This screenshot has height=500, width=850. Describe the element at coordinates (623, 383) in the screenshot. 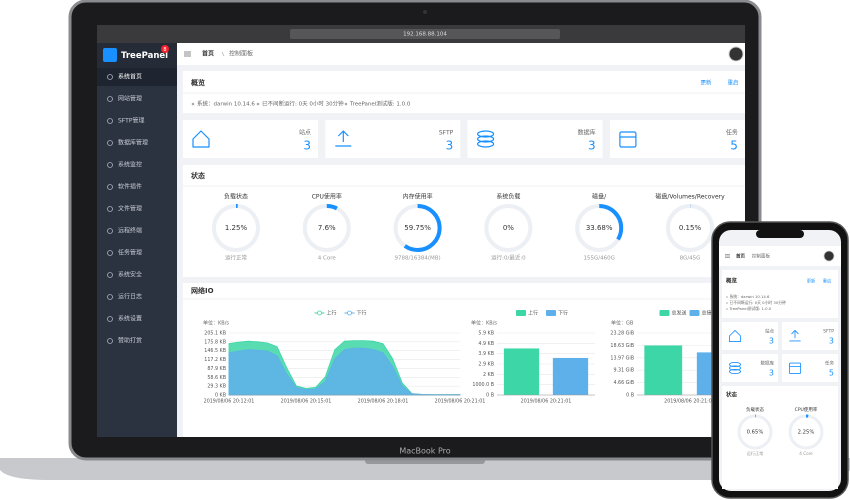

I see `y-tick-label: 4.66 GiB` at that location.